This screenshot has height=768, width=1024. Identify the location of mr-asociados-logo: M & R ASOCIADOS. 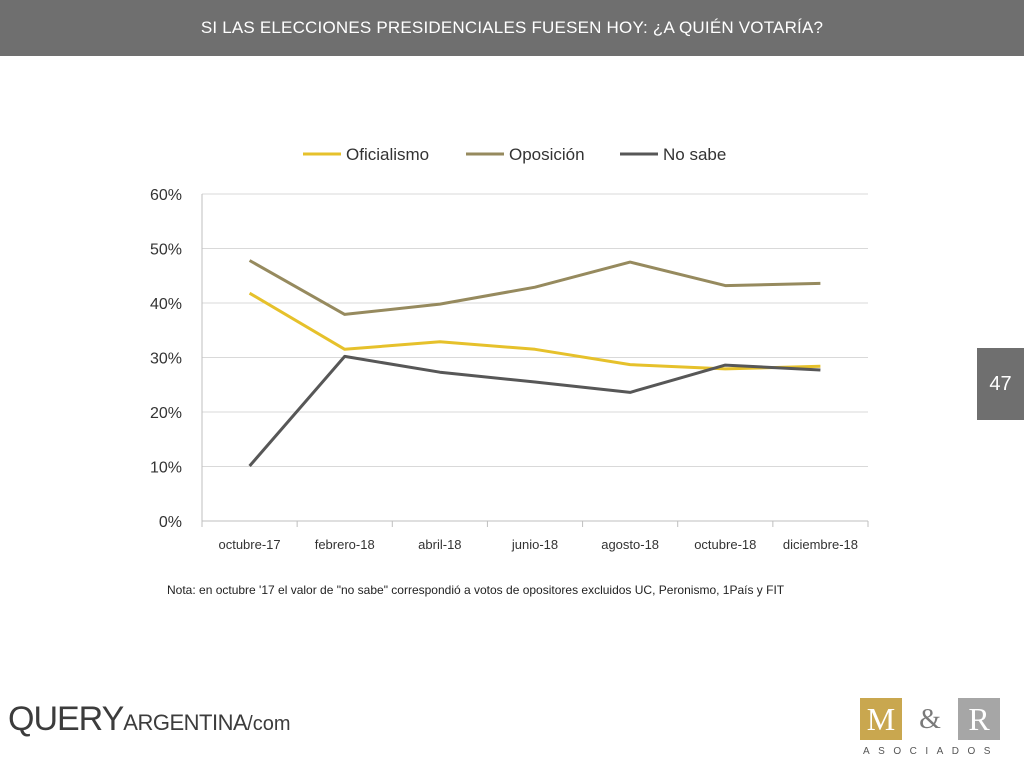
(931, 729).